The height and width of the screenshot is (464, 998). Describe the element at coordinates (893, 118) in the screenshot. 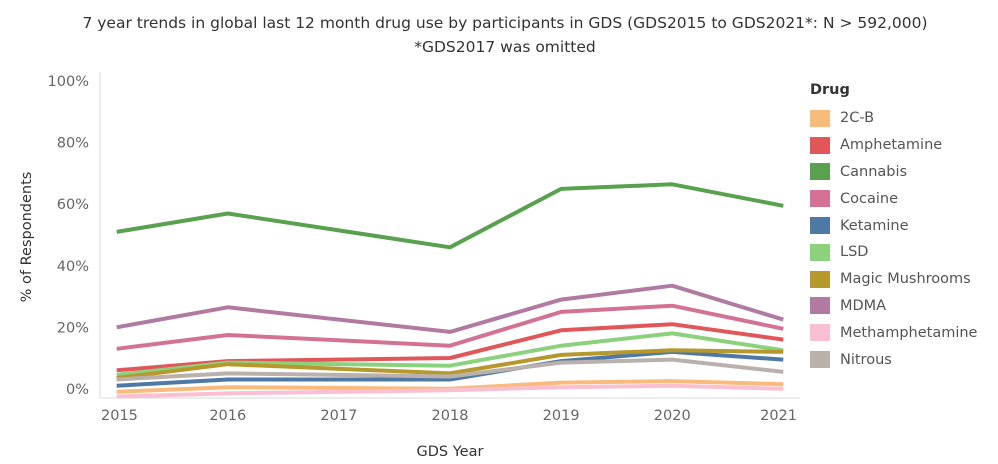

I see `legend-item-2c-b: 2C-B` at that location.